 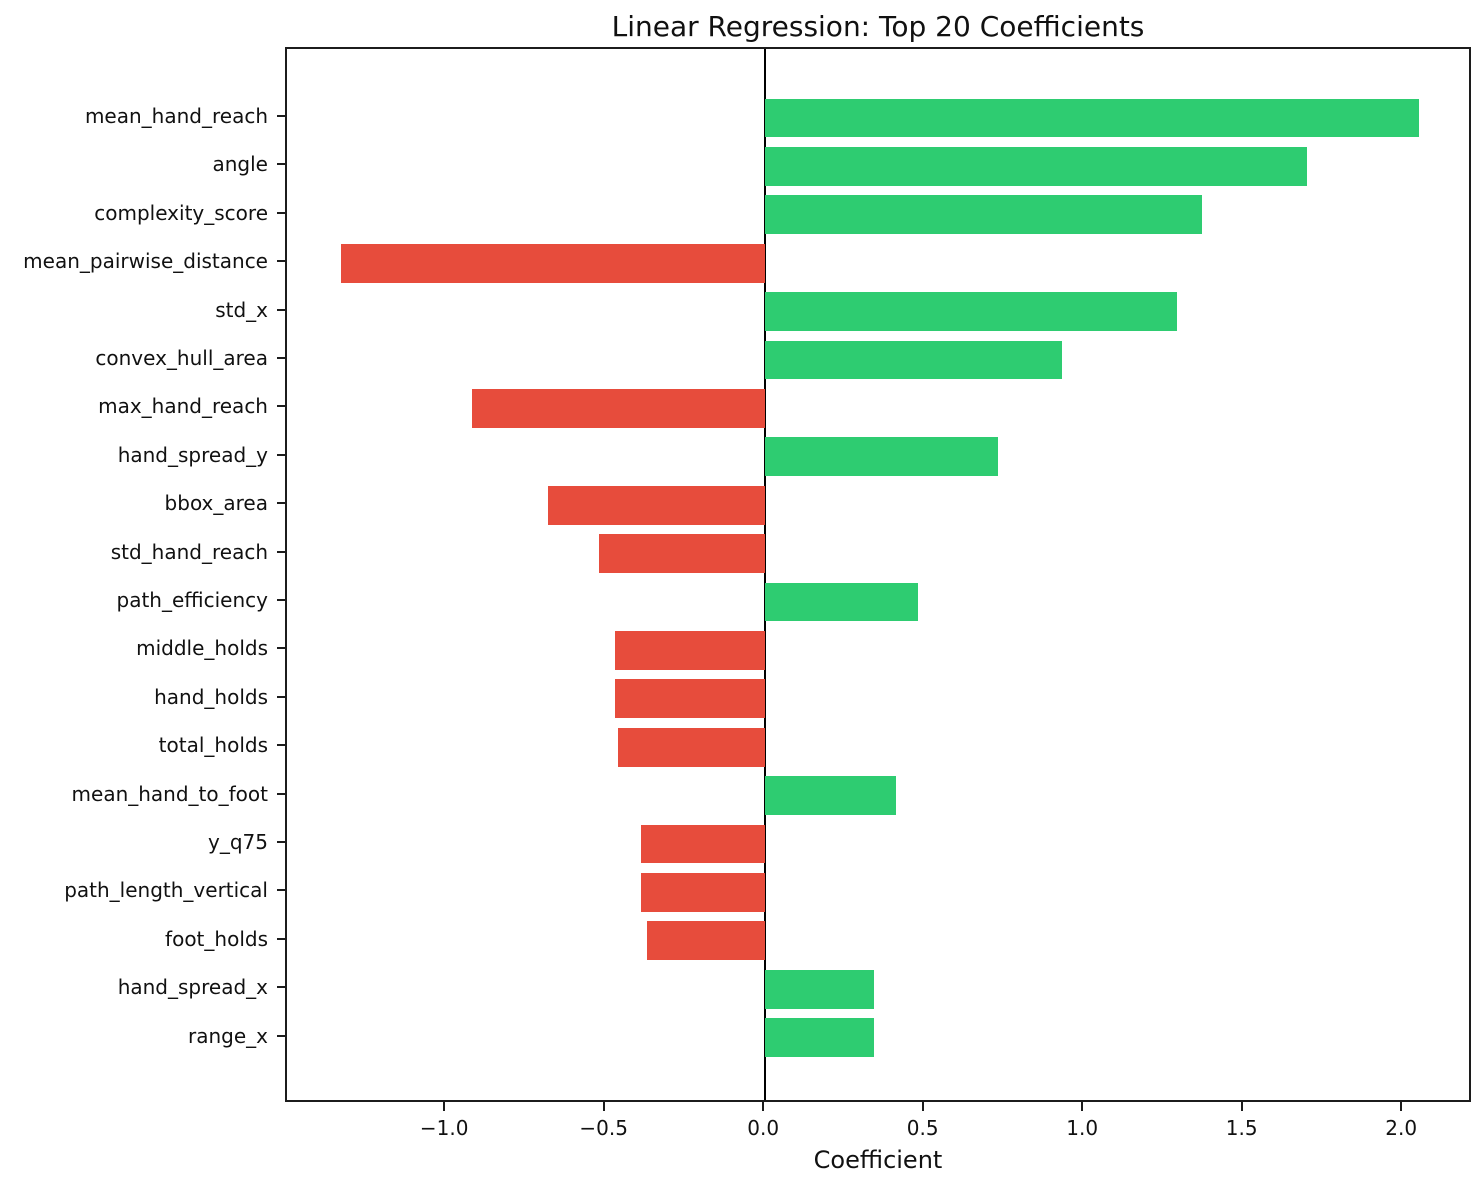 What do you see at coordinates (553, 263) in the screenshot?
I see `bar-mean_pairwise_distance` at bounding box center [553, 263].